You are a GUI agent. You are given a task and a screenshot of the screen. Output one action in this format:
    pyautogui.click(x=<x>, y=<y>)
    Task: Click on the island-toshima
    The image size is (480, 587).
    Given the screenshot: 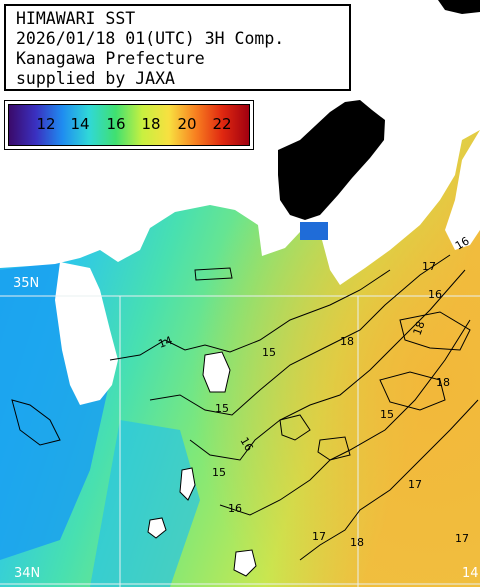 What is the action you would take?
    pyautogui.click(x=187, y=484)
    